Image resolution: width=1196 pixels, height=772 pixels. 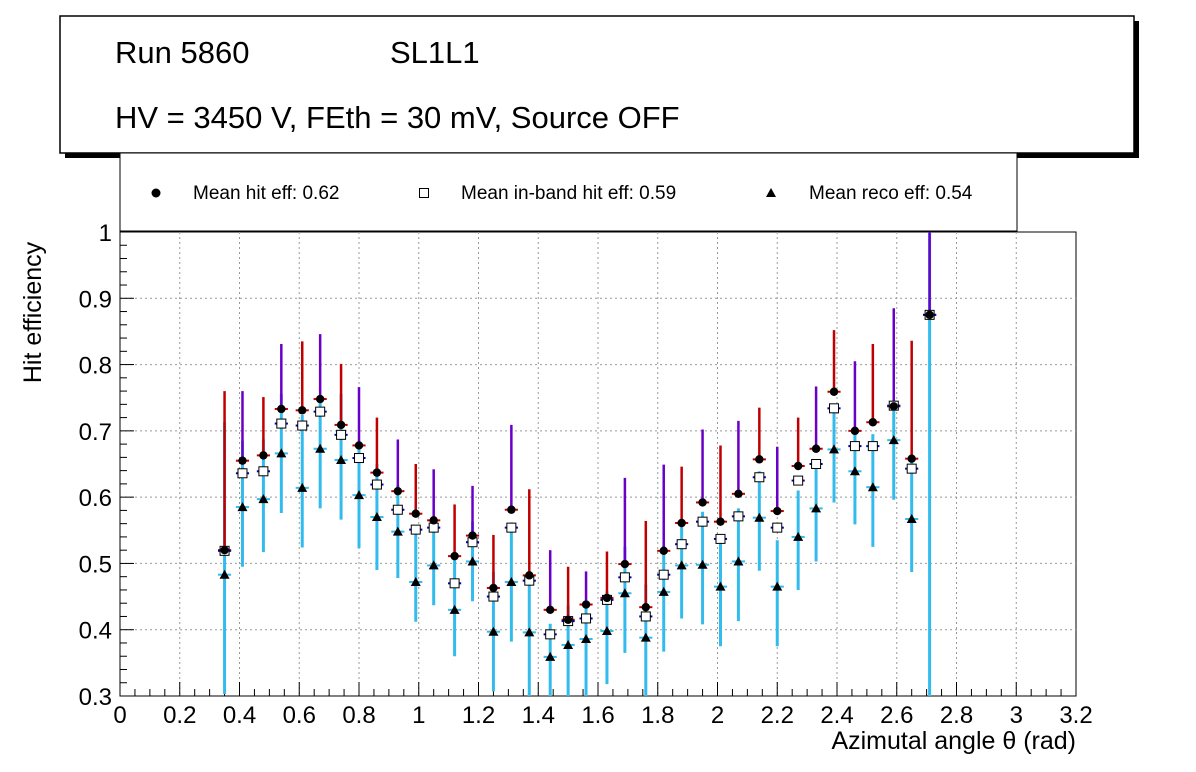 I want to click on x-tick-label: 3.2, so click(x=1075, y=715).